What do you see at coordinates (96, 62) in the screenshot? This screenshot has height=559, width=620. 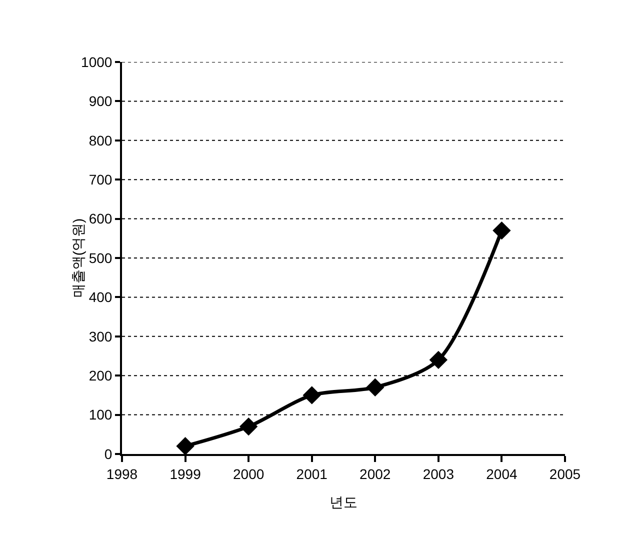 I see `y-tick-label: 1000` at bounding box center [96, 62].